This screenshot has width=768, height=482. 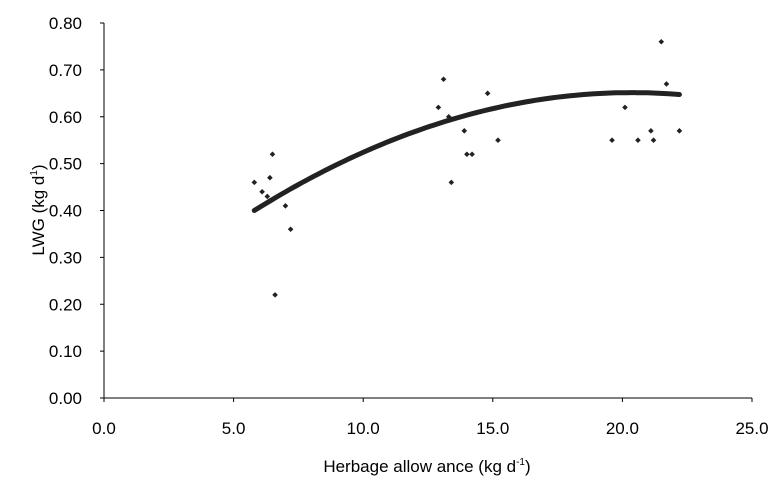 What do you see at coordinates (363, 428) in the screenshot?
I see `x-tick-label: 10.0` at bounding box center [363, 428].